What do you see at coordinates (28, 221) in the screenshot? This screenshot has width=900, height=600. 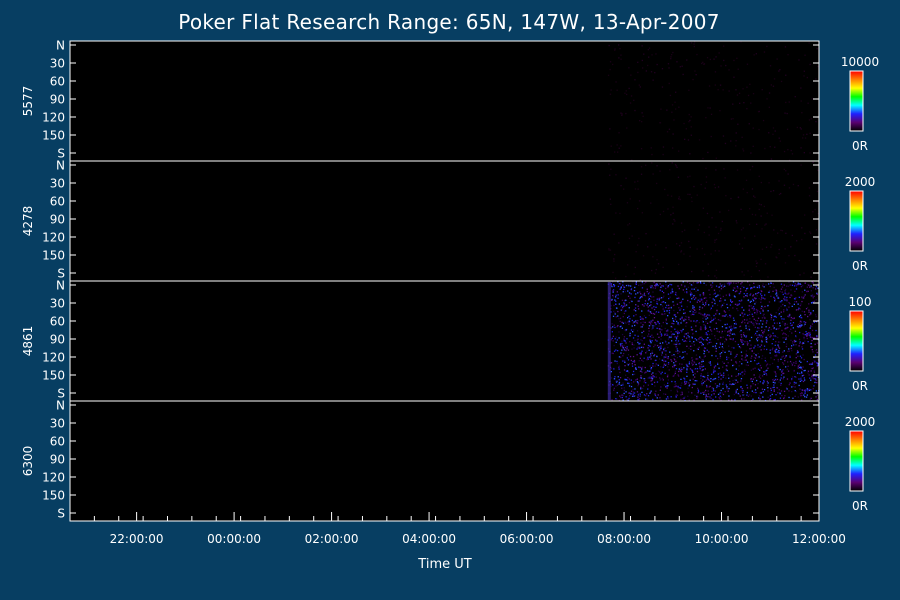 I see `panel-label: 4278` at bounding box center [28, 221].